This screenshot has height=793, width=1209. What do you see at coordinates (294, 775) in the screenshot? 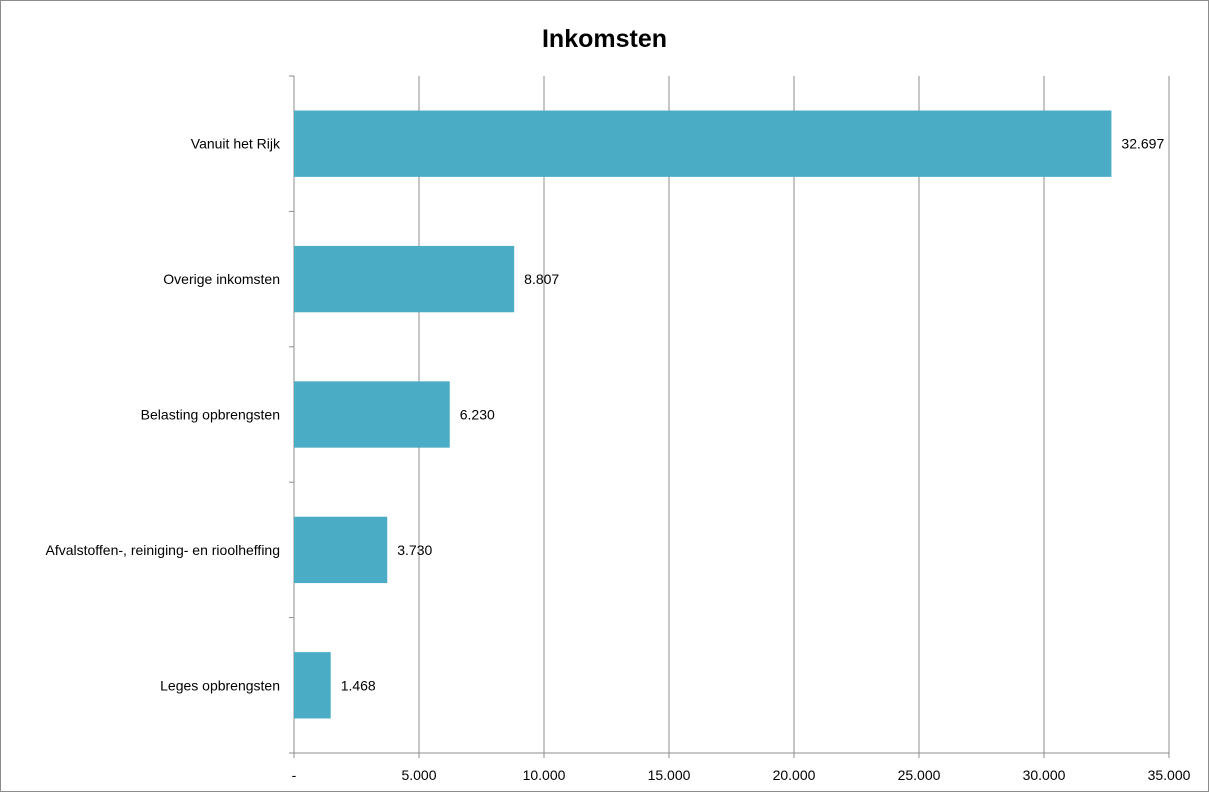
I see `x-tick-label: -` at bounding box center [294, 775].